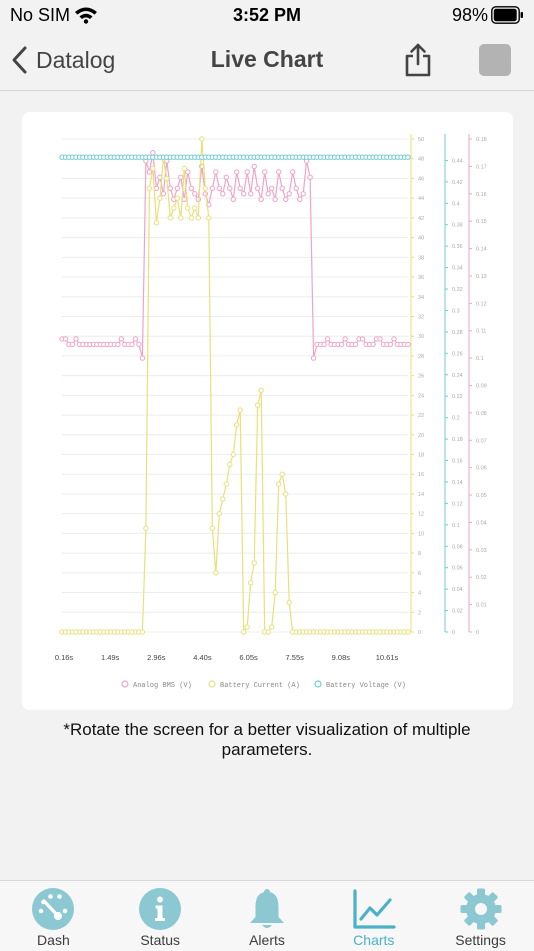 This screenshot has height=951, width=534. Describe the element at coordinates (481, 167) in the screenshot. I see `bms-tick-label: 0.17` at that location.